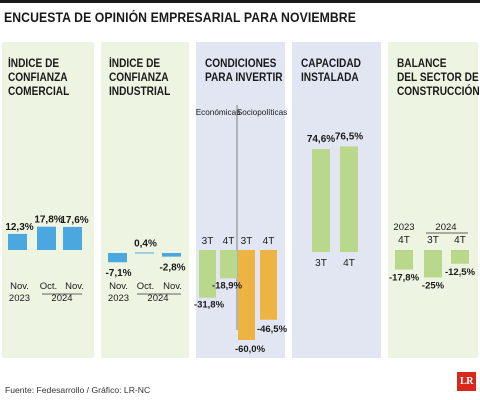 The image size is (480, 400). What do you see at coordinates (349, 136) in the screenshot?
I see `data-label: 76,5%` at bounding box center [349, 136].